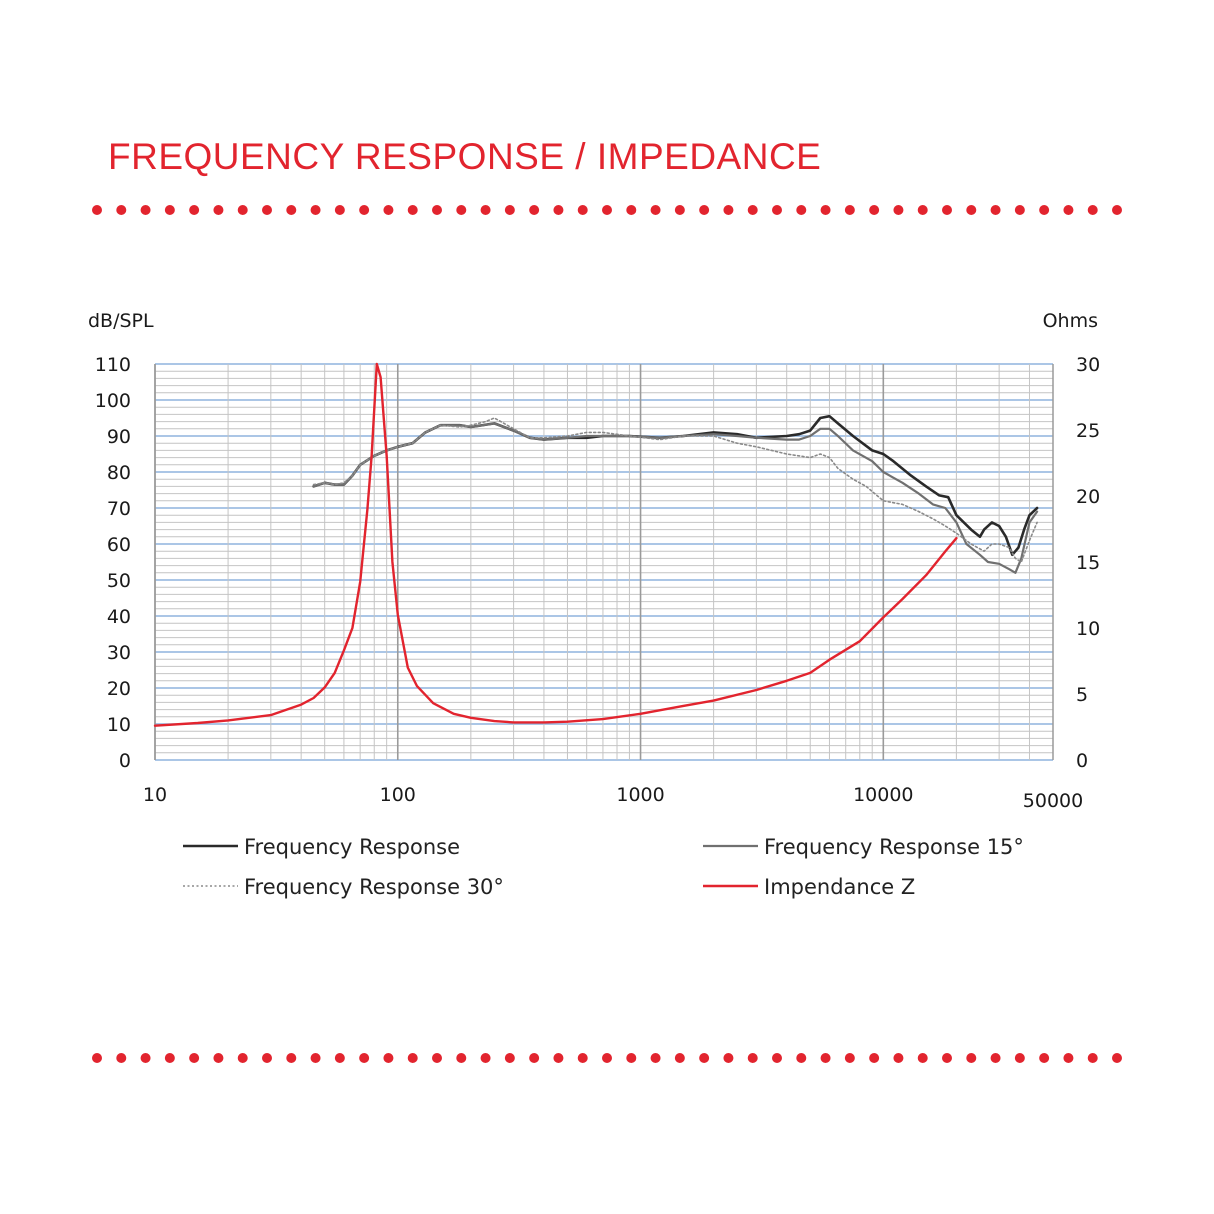 This screenshot has width=1214, height=1214. I want to click on y-right-tick-label: 25, so click(1088, 431).